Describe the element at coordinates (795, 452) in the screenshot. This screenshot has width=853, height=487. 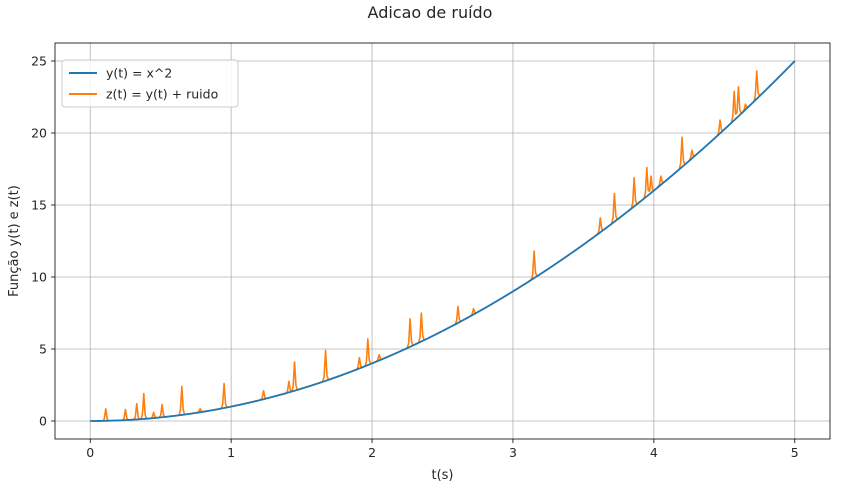
I see `x-tick-label: 5` at that location.